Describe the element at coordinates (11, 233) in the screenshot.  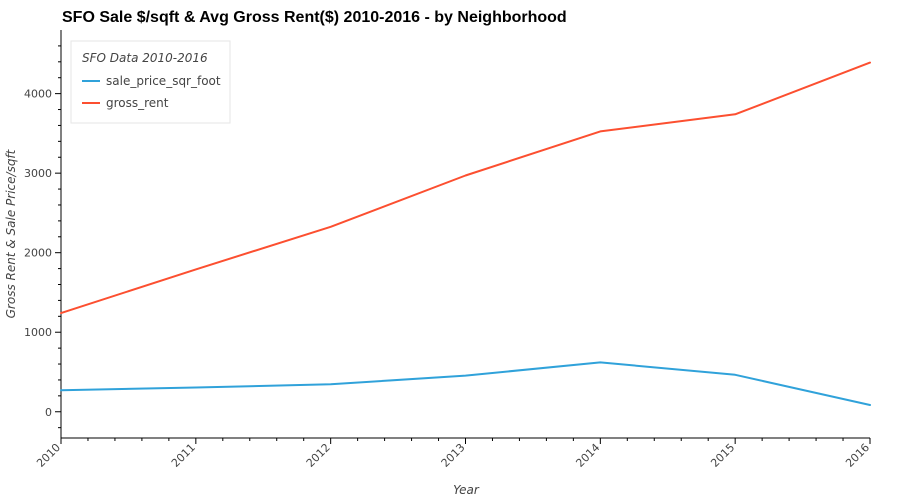
I see `y-axis-title: Gross Rent & Sale Price/sqft` at that location.